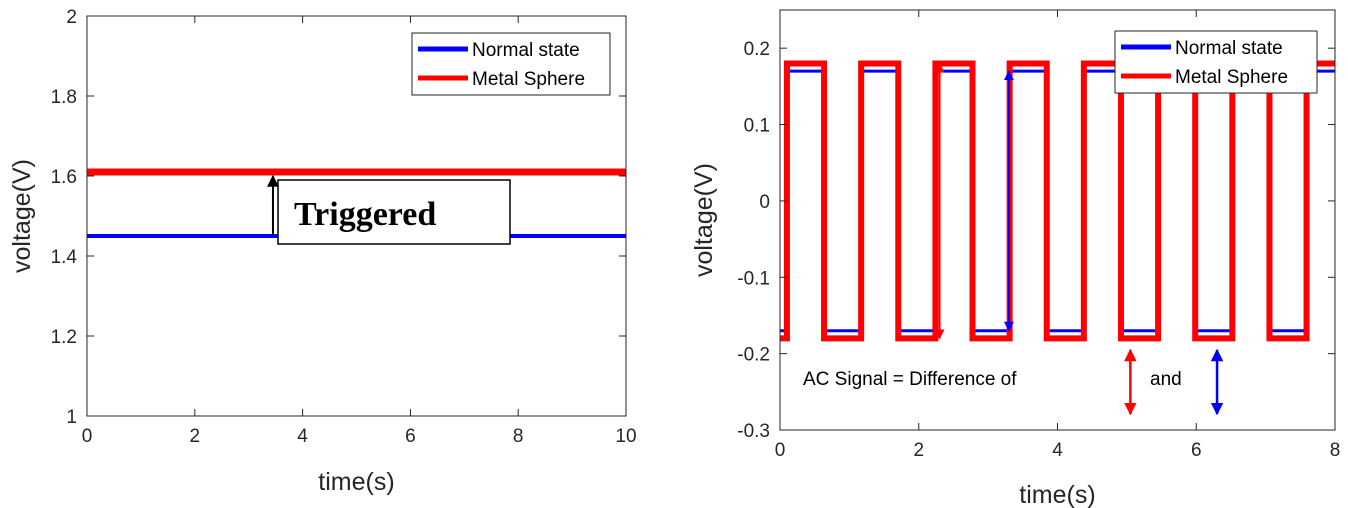 This screenshot has width=1348, height=508. What do you see at coordinates (1166, 379) in the screenshot?
I see `annotation-and: and` at bounding box center [1166, 379].